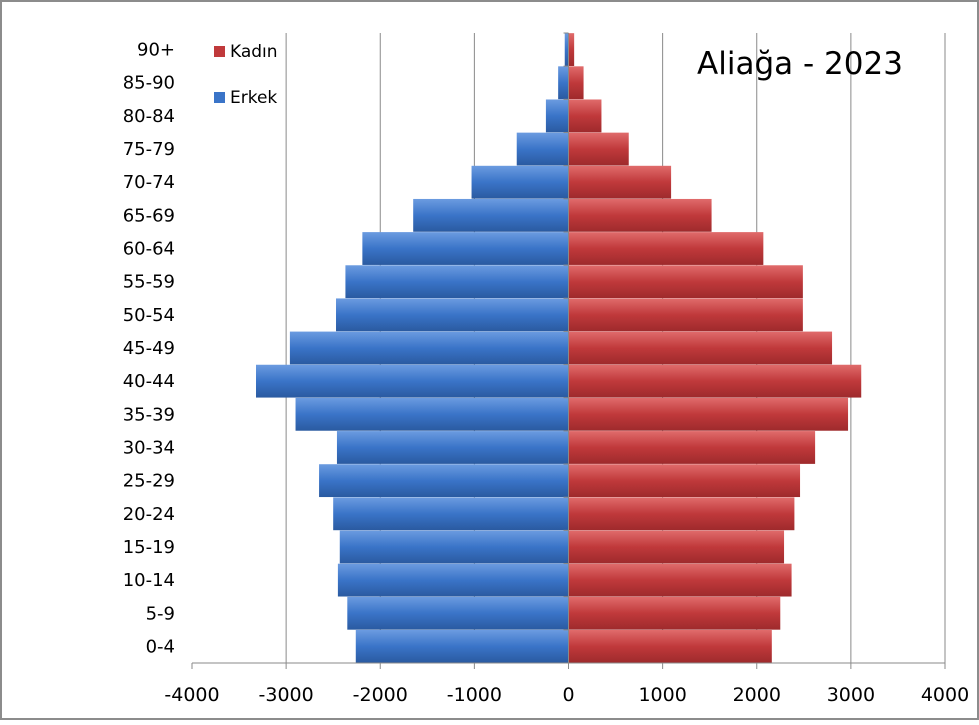 The height and width of the screenshot is (725, 979). Describe the element at coordinates (474, 695) in the screenshot. I see `x-tick-label-3: -1000` at that location.